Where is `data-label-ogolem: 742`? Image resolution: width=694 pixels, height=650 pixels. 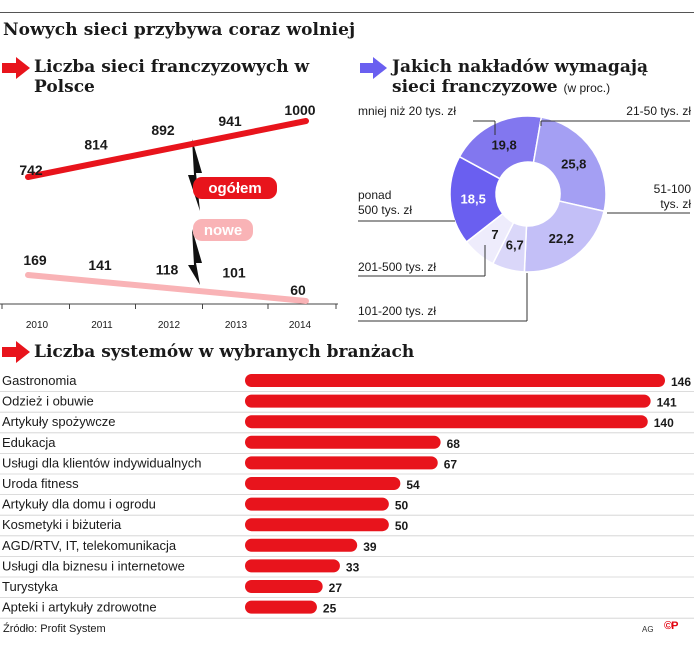
data-label-ogolem: 742 is located at coordinates (31, 170).